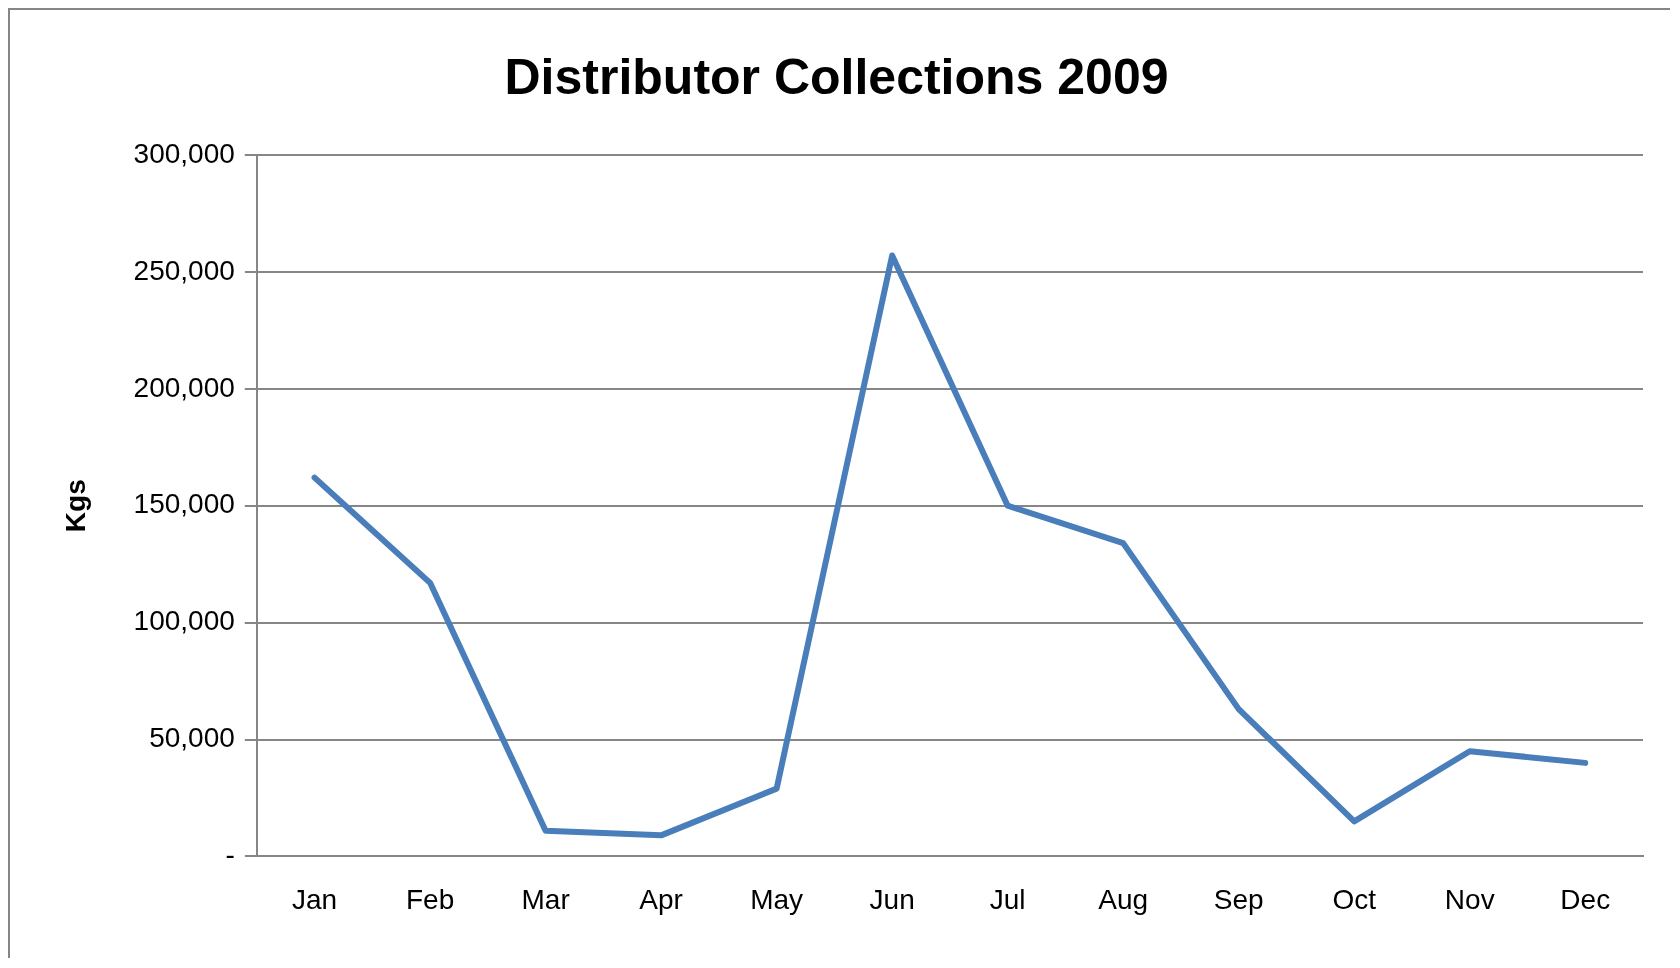  What do you see at coordinates (430, 899) in the screenshot?
I see `x-tick-label: Feb` at bounding box center [430, 899].